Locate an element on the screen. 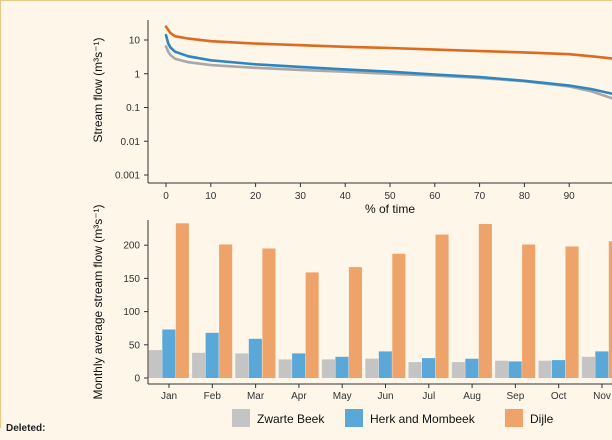 The width and height of the screenshot is (612, 440). bar-dijle-aug is located at coordinates (485, 301).